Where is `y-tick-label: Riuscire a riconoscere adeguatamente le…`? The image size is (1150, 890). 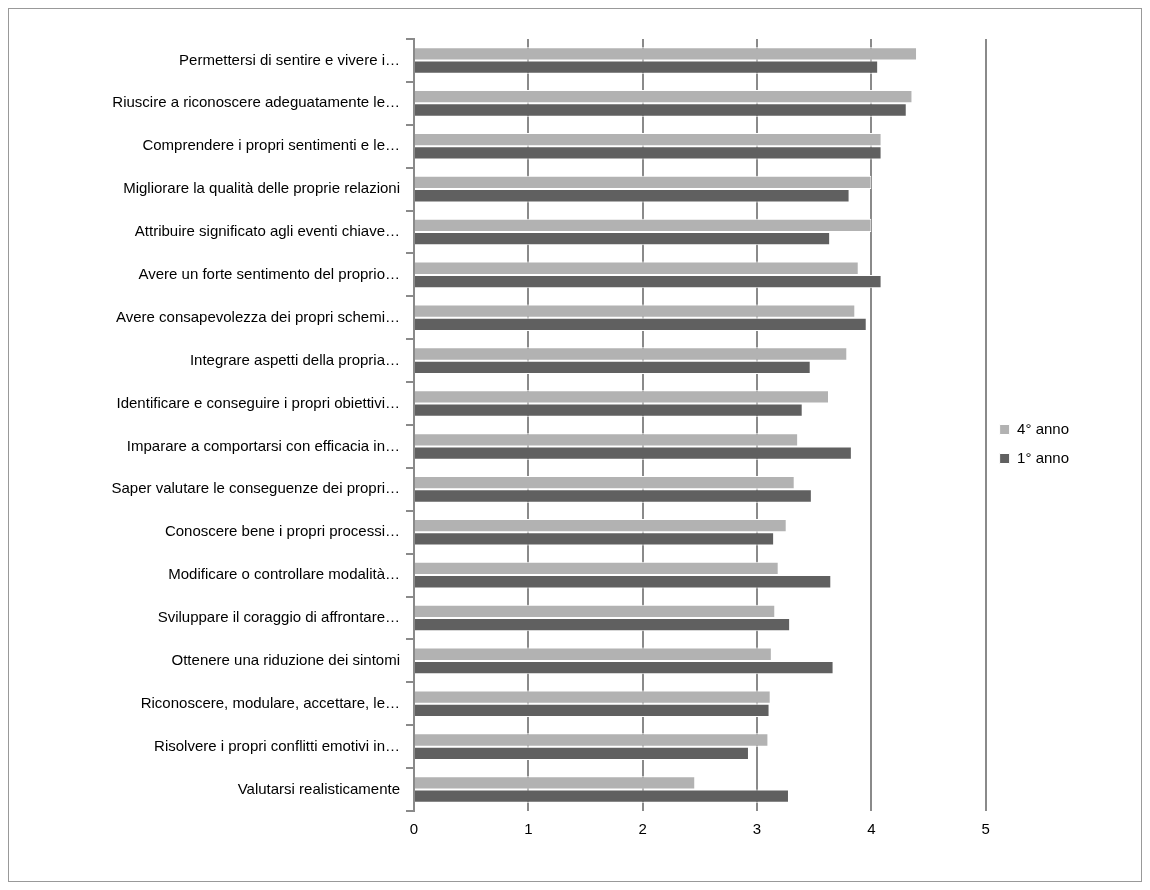
y-tick-label: Riuscire a riconoscere adeguatamente le… is located at coordinates (256, 102).